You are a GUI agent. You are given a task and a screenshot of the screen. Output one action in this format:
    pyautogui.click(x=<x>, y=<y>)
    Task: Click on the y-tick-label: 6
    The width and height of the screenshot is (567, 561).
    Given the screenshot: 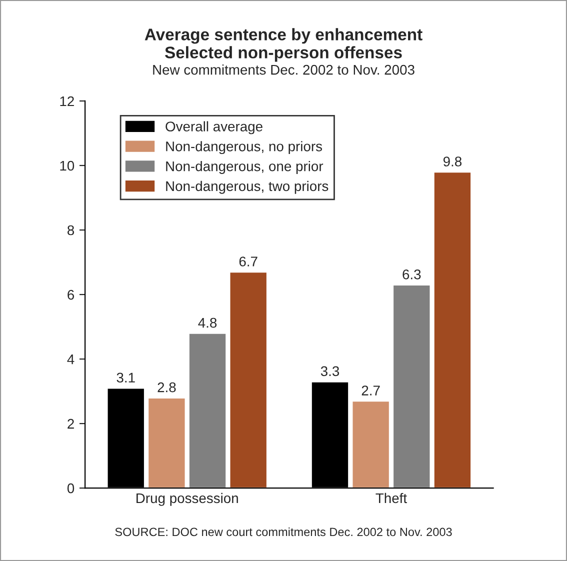 What is the action you would take?
    pyautogui.click(x=71, y=295)
    